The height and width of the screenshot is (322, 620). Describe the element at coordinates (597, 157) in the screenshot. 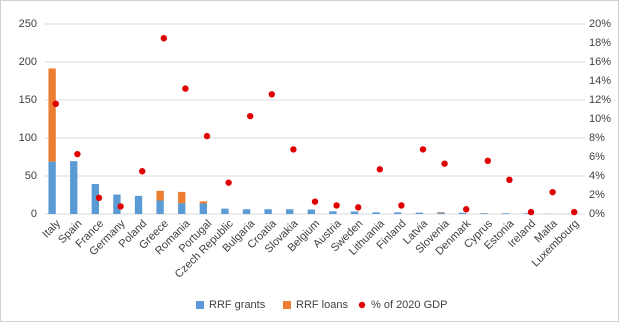

I see `y2-tick-label: 6%` at that location.